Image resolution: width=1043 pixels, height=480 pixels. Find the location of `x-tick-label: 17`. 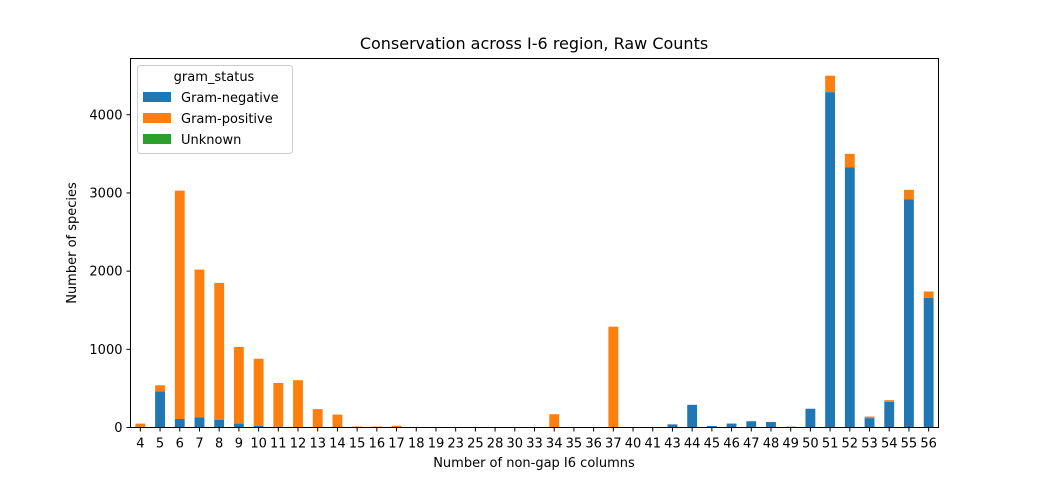

x-tick-label: 17 is located at coordinates (396, 444).